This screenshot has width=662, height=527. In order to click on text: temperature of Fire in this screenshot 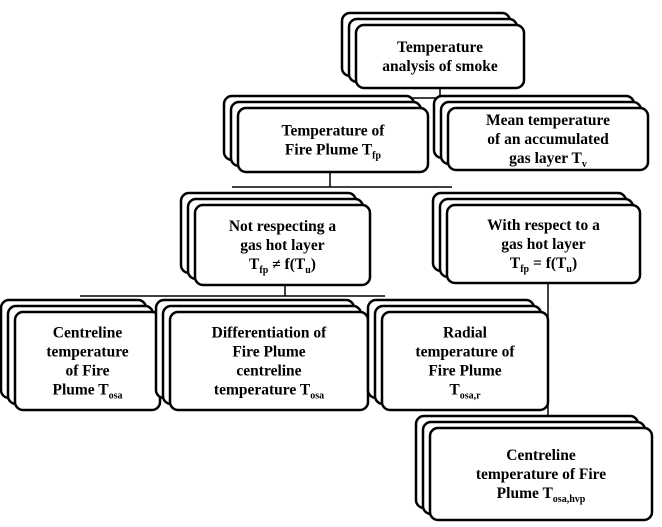, I will do `click(541, 474)`.